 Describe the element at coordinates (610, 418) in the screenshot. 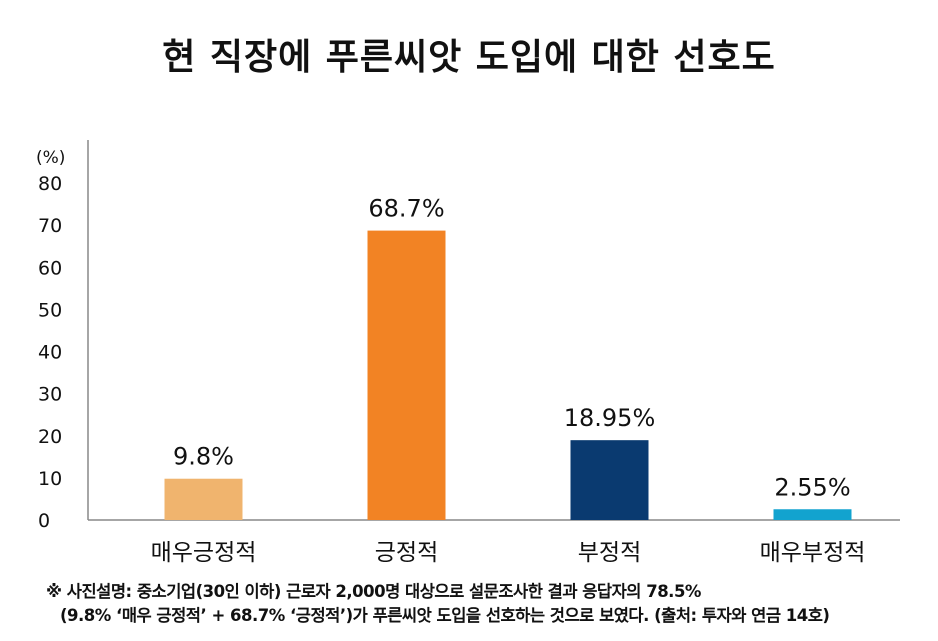

I see `data-label: 18.95%` at that location.